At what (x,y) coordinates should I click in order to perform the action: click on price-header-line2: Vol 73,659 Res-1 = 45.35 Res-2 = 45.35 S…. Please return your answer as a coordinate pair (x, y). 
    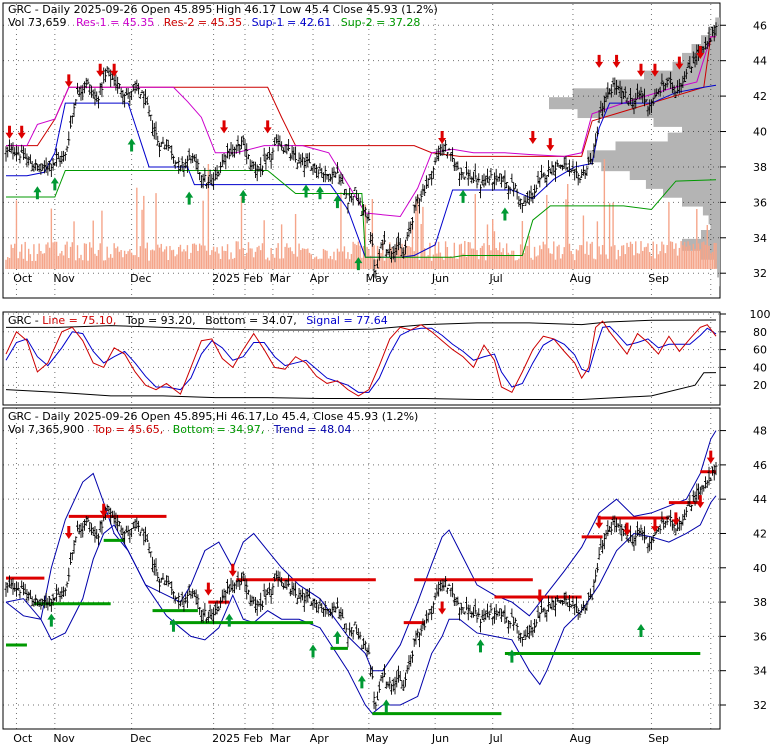
    Looking at the image, I should click on (214, 22).